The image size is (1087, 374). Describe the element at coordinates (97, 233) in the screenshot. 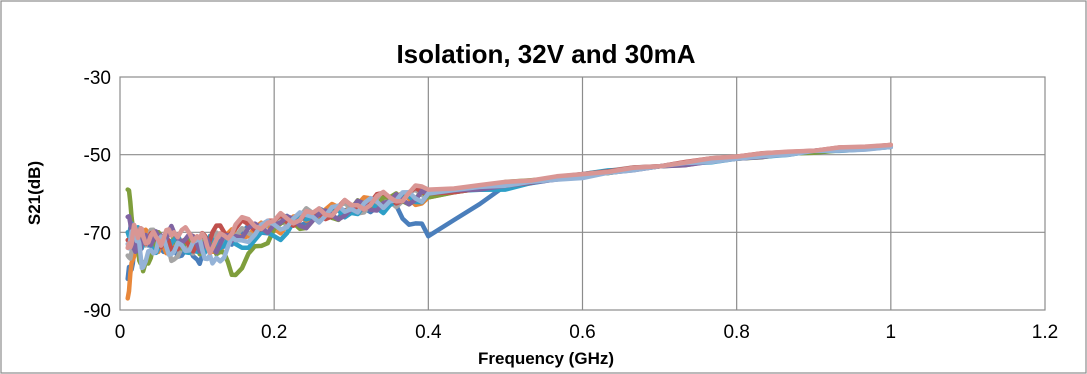

I see `y-tick-label: -70` at that location.